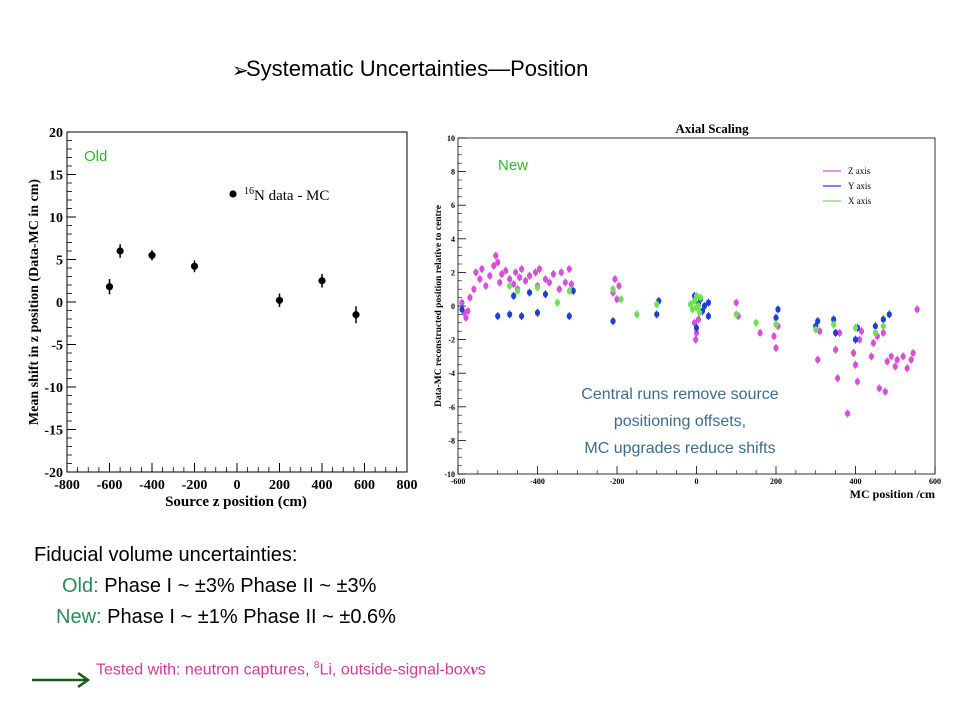 The width and height of the screenshot is (960, 720). What do you see at coordinates (80, 586) in the screenshot?
I see `fiducial-old-label: Old:` at bounding box center [80, 586].